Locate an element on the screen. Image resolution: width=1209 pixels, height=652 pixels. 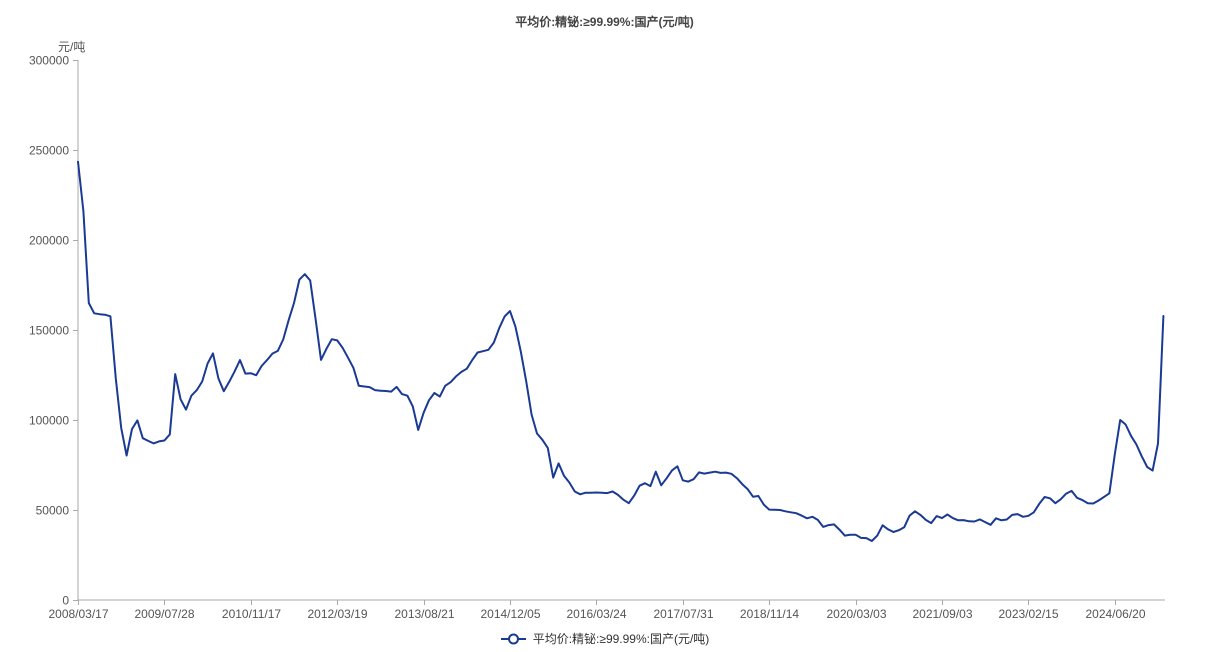
x-axis-tick-label: 2024/06/20 is located at coordinates (1115, 614).